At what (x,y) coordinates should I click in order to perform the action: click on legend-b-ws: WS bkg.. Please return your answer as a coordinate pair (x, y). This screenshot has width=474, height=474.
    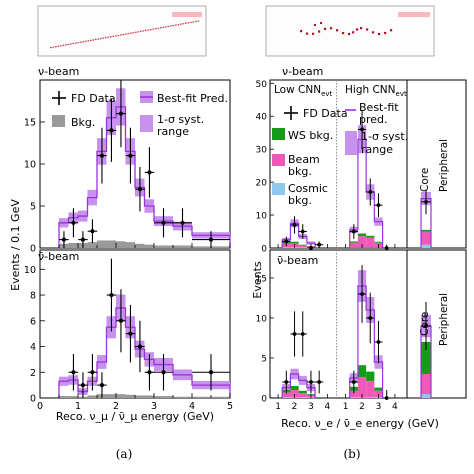
    Looking at the image, I should click on (310, 135).